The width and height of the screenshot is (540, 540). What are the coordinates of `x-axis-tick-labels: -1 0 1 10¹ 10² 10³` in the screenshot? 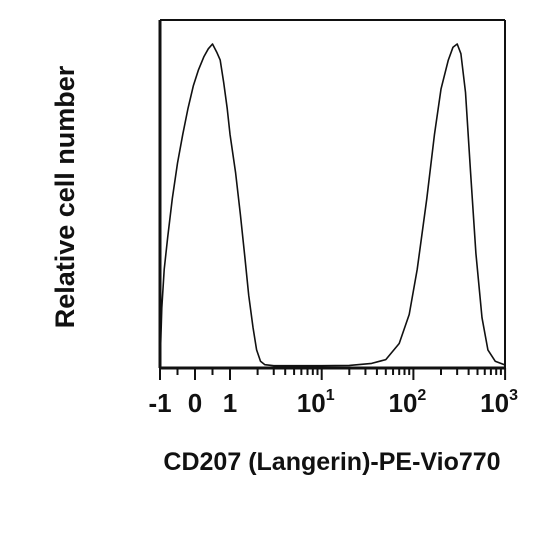 It's located at (333, 402).